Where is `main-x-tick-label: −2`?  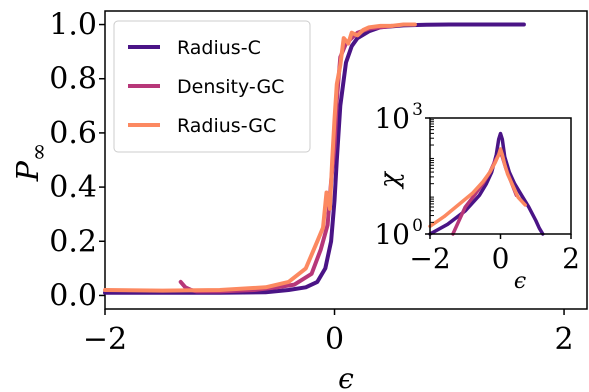
main-x-tick-label: −2 is located at coordinates (105, 339).